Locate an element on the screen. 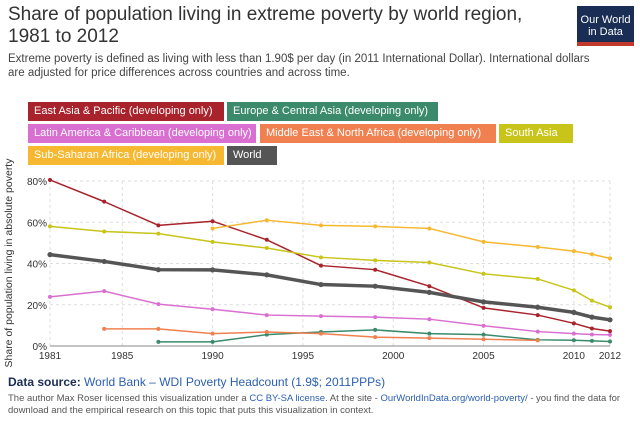 This screenshot has width=640, height=427. legend-label: East Asia & Pacific (developing only) is located at coordinates (123, 111).